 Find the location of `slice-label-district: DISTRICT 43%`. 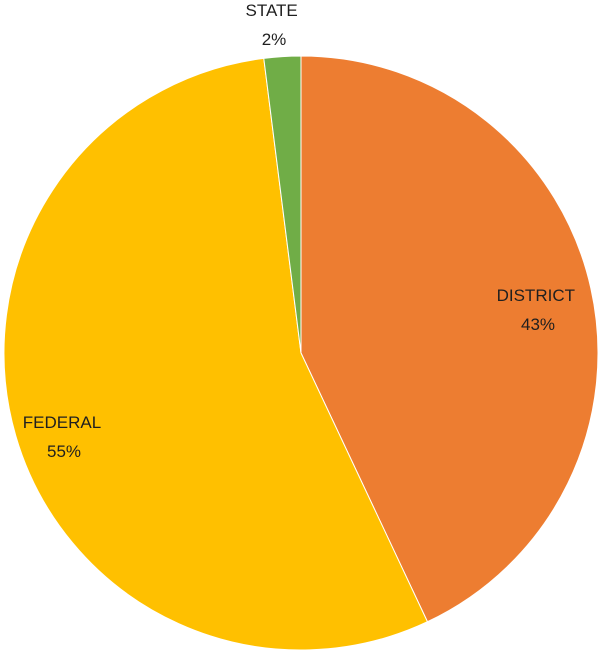

slice-label-district: DISTRICT 43% is located at coordinates (538, 310).